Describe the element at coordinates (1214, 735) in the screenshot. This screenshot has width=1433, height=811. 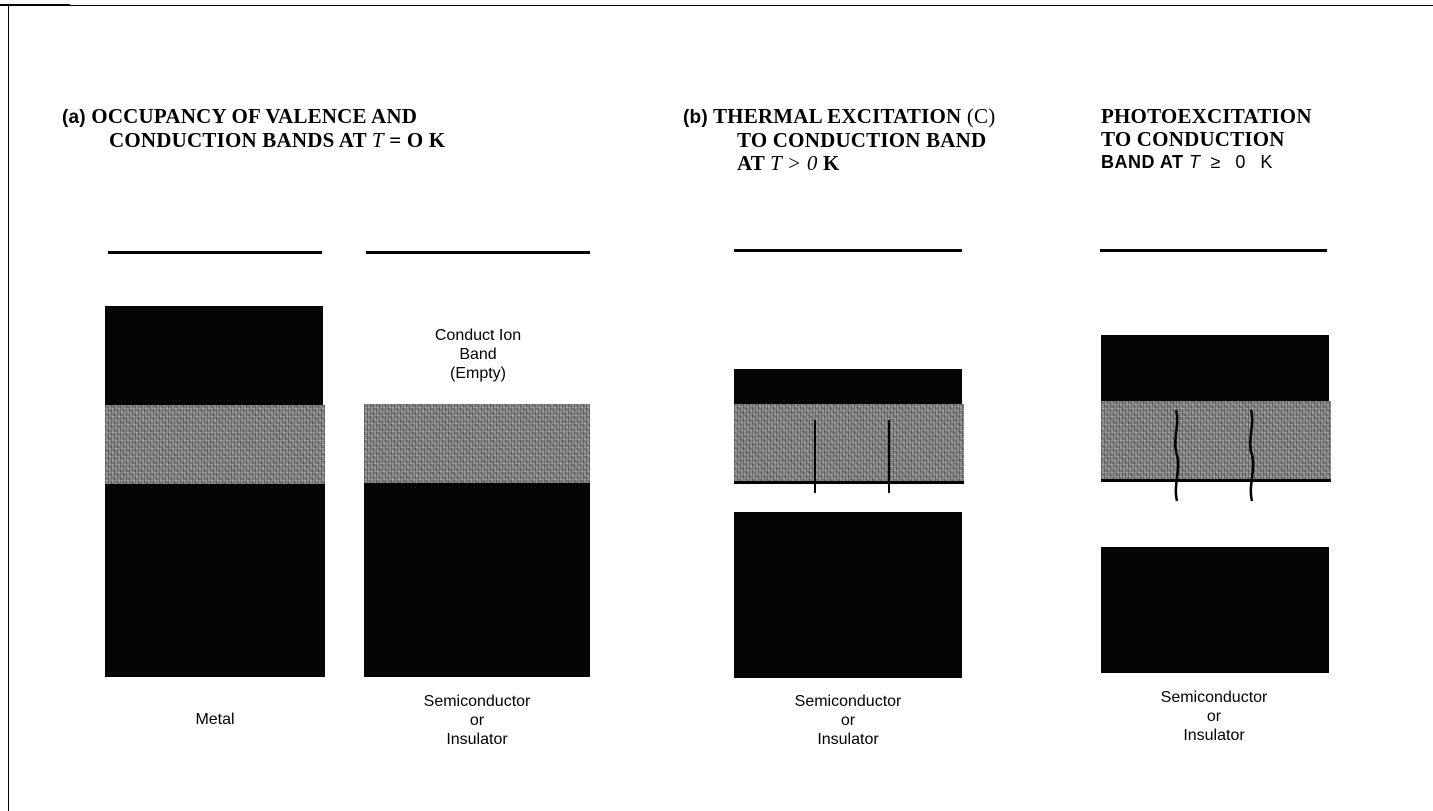
I see `photo-semiconductor-label-line3: Insulator` at that location.